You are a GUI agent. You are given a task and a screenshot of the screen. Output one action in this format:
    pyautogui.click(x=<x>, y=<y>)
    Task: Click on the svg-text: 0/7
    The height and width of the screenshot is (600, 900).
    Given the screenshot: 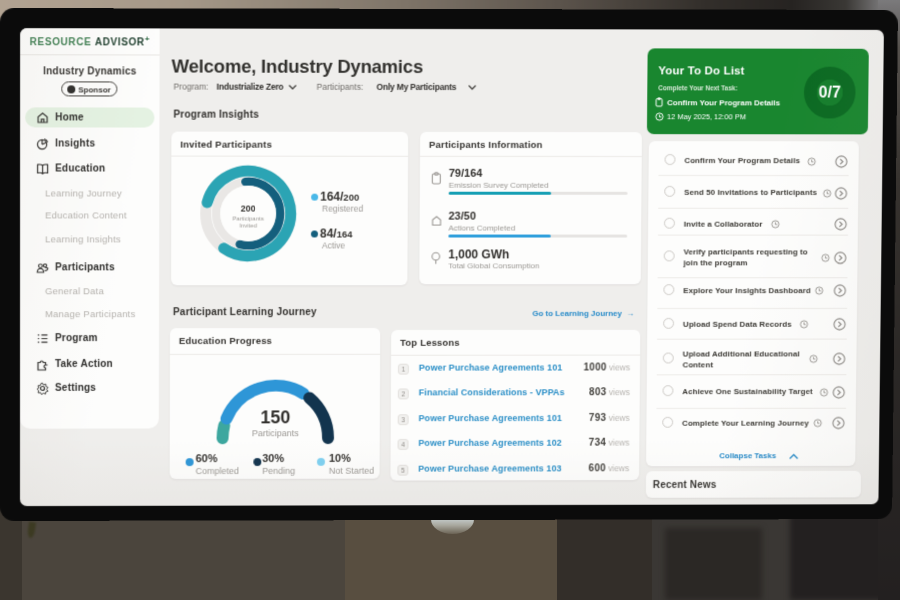 What is the action you would take?
    pyautogui.click(x=830, y=93)
    